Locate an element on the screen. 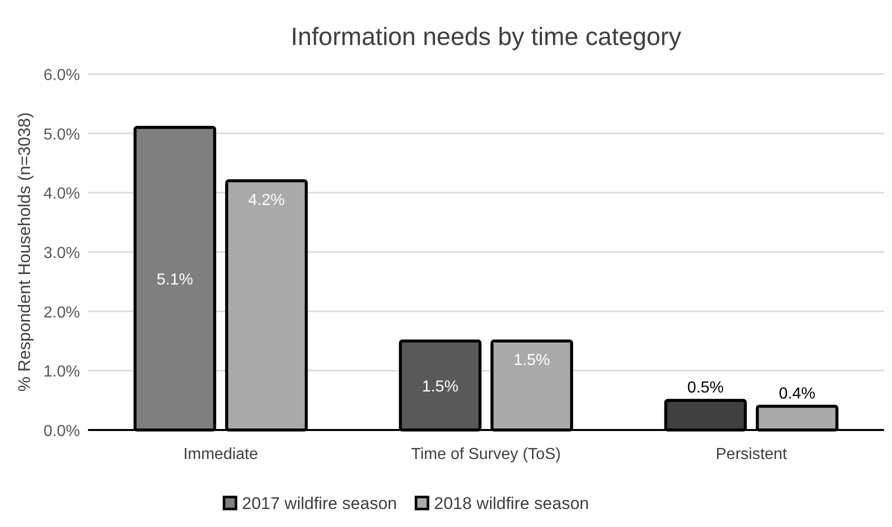  y-tick-label: 3.0% is located at coordinates (62, 253).